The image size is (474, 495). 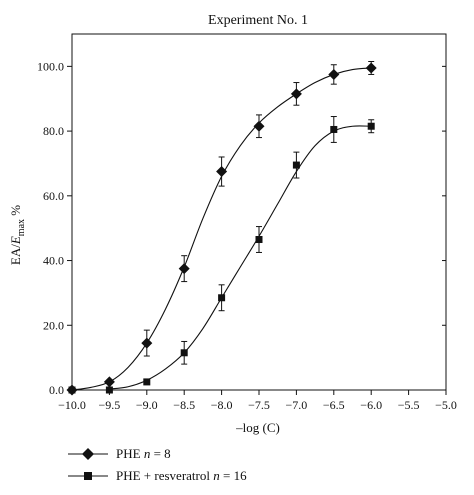 What do you see at coordinates (88, 476) in the screenshot?
I see `legend-square-marker` at bounding box center [88, 476].